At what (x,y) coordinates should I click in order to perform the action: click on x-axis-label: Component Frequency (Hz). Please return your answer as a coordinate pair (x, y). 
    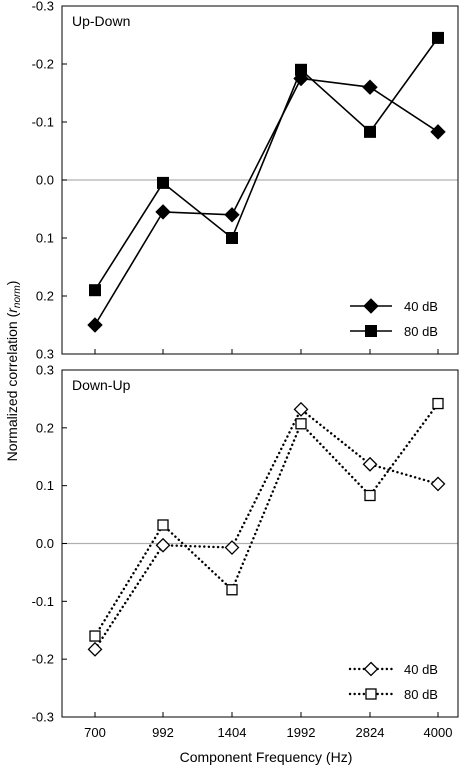
    Looking at the image, I should click on (266, 757).